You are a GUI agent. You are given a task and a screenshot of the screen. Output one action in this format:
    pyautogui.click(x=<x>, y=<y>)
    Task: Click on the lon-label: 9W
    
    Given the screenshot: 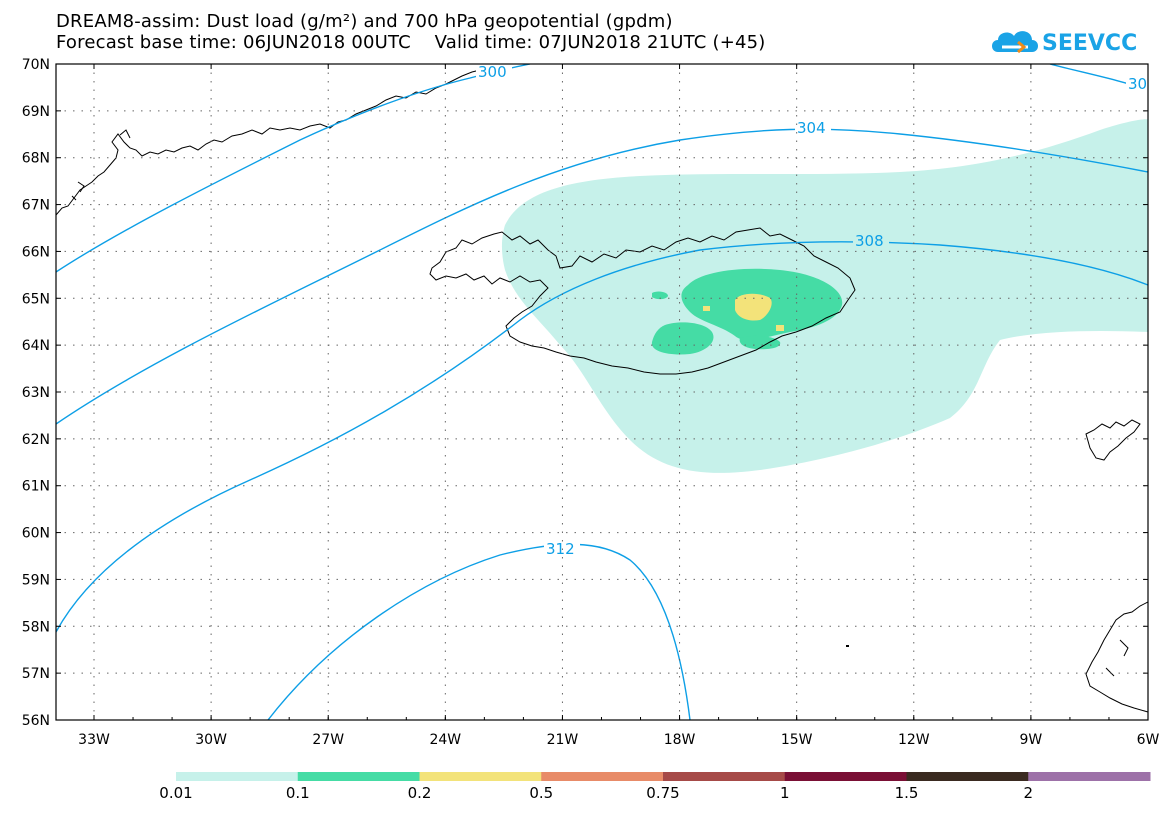 What is the action you would take?
    pyautogui.click(x=1031, y=740)
    